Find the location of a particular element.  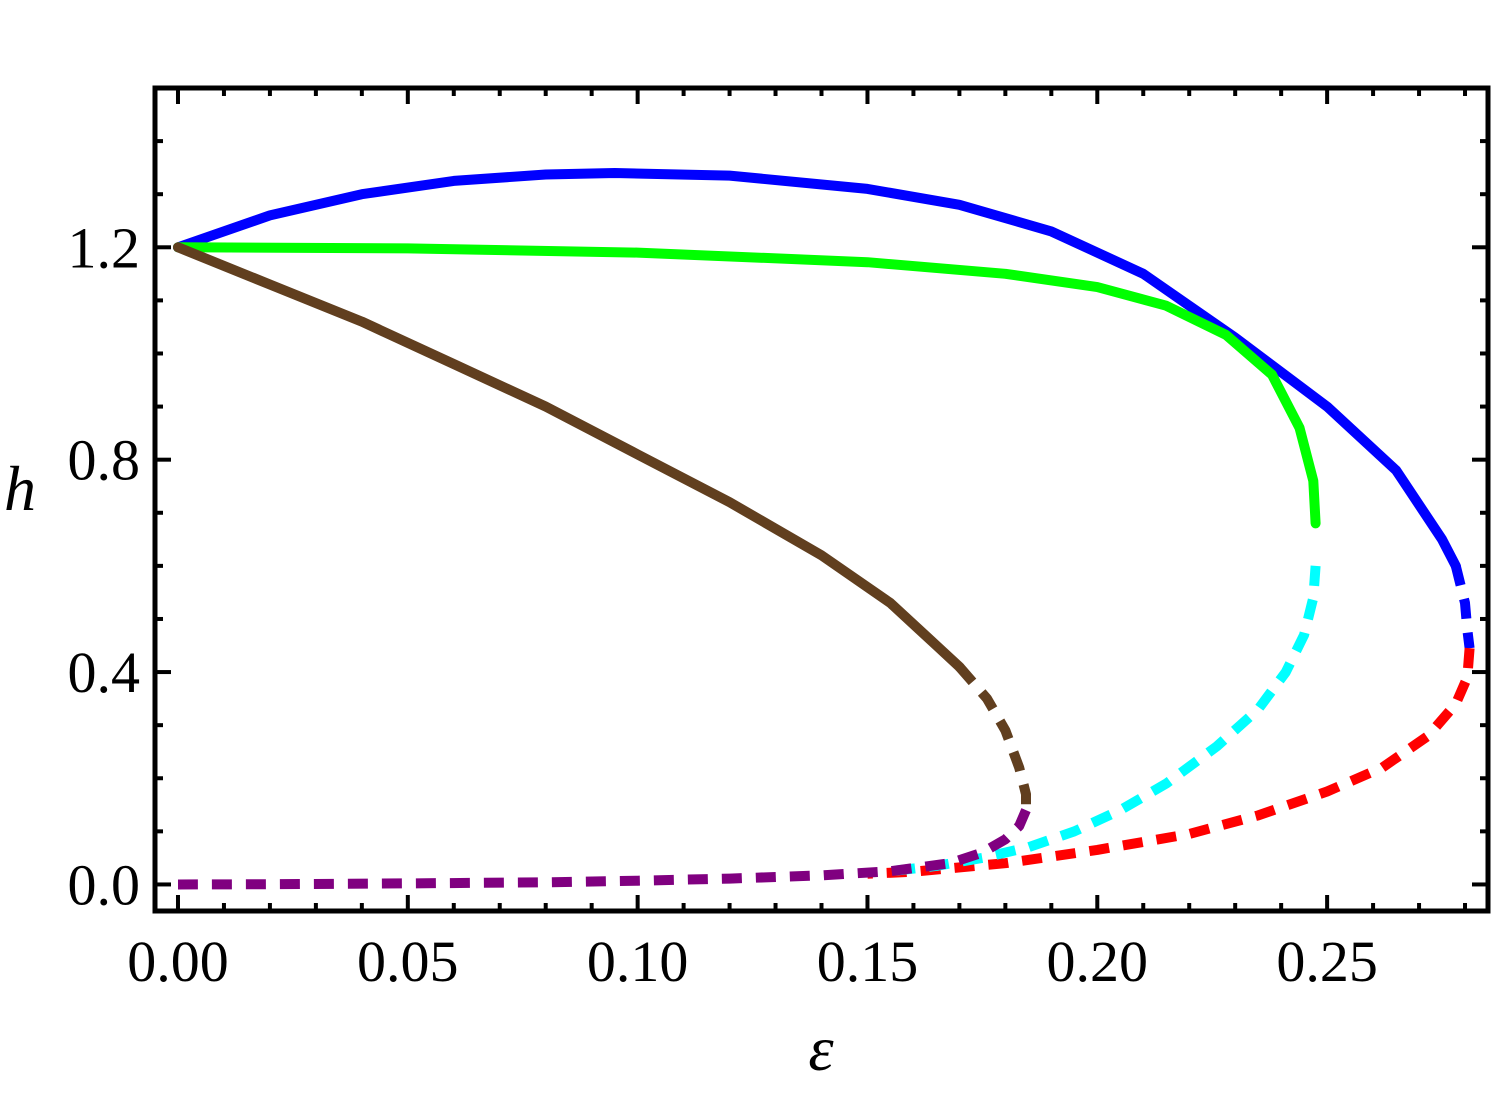

y-tick-label: 0.8 is located at coordinates (104, 460).